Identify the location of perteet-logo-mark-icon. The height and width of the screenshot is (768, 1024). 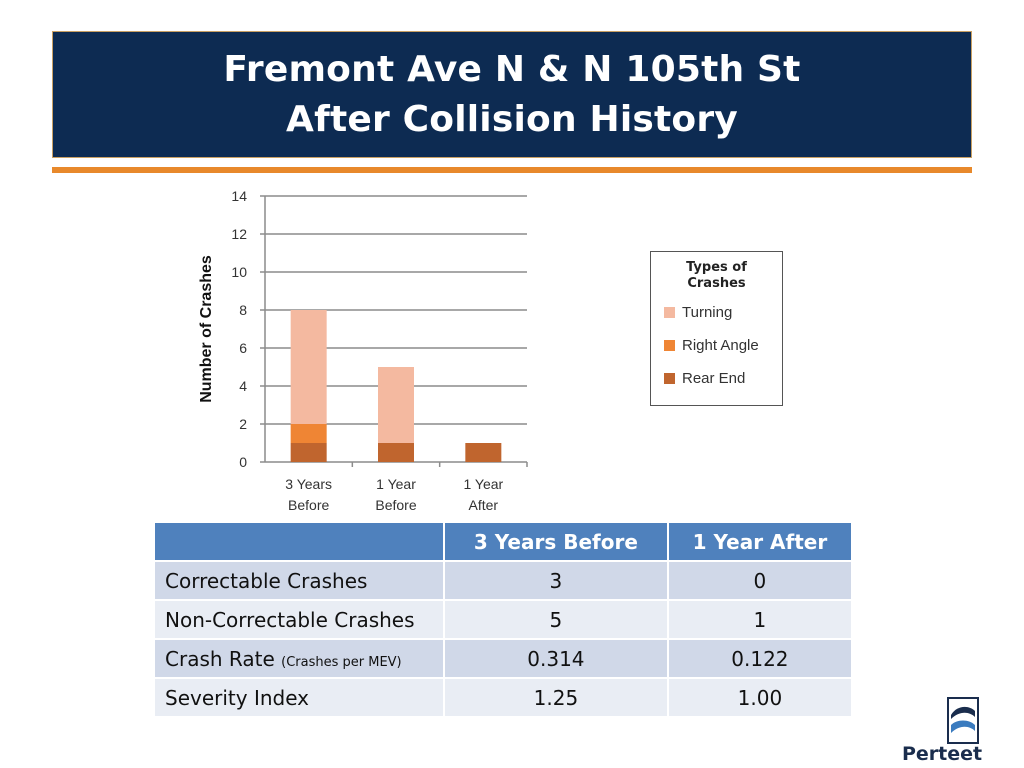
(963, 720).